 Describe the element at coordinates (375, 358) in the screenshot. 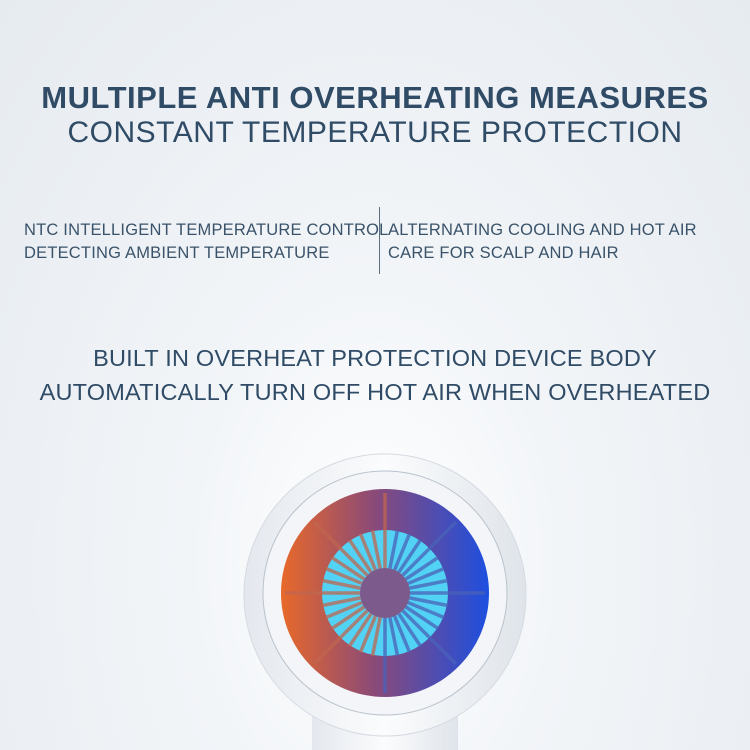

I see `protection-line1: BUILT IN OVERHEAT PROTECTION DEVICE BODY` at that location.